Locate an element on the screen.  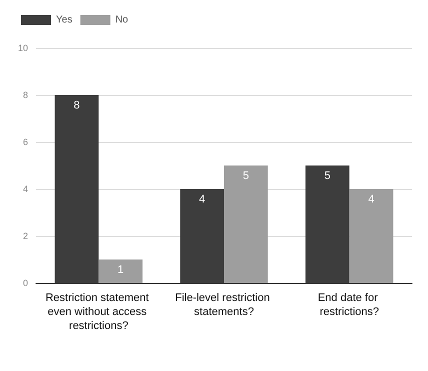
y-tick-label: 4 is located at coordinates (25, 189).